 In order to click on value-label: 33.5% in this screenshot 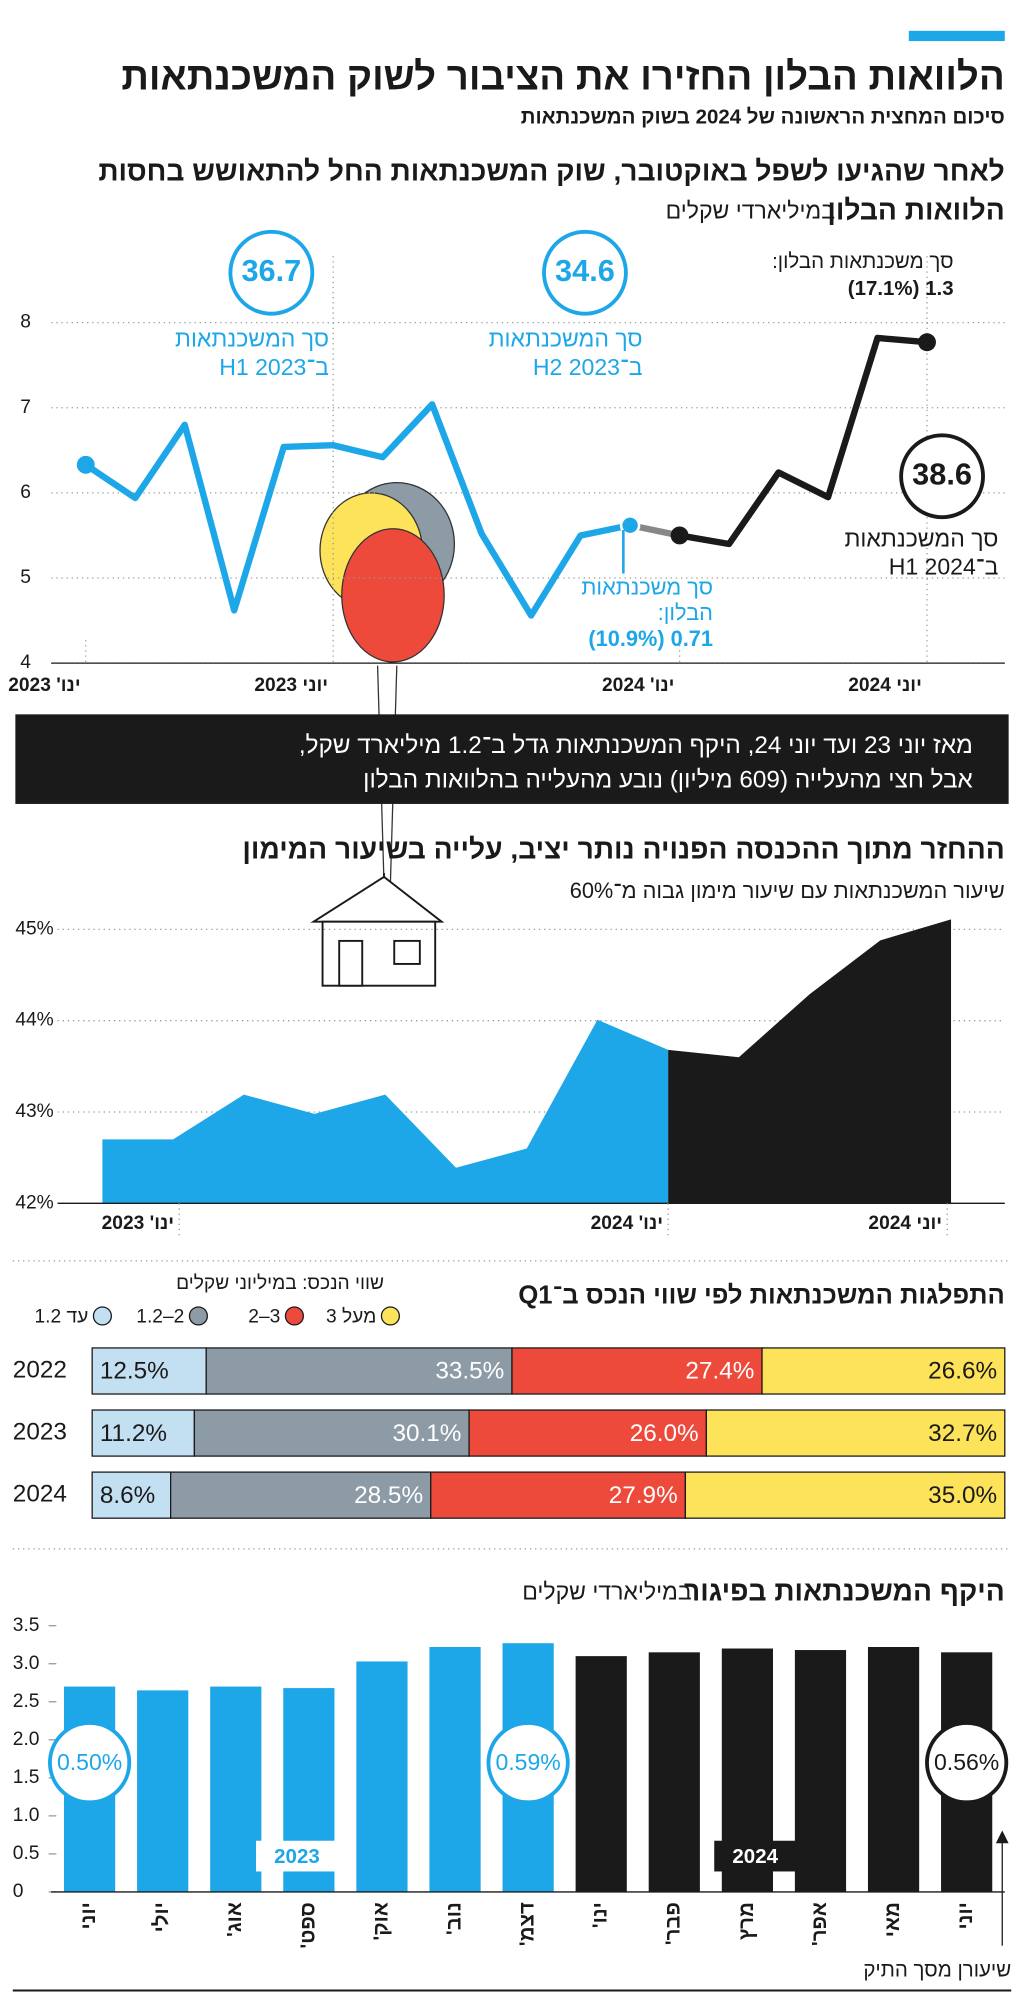, I will do `click(469, 1371)`.